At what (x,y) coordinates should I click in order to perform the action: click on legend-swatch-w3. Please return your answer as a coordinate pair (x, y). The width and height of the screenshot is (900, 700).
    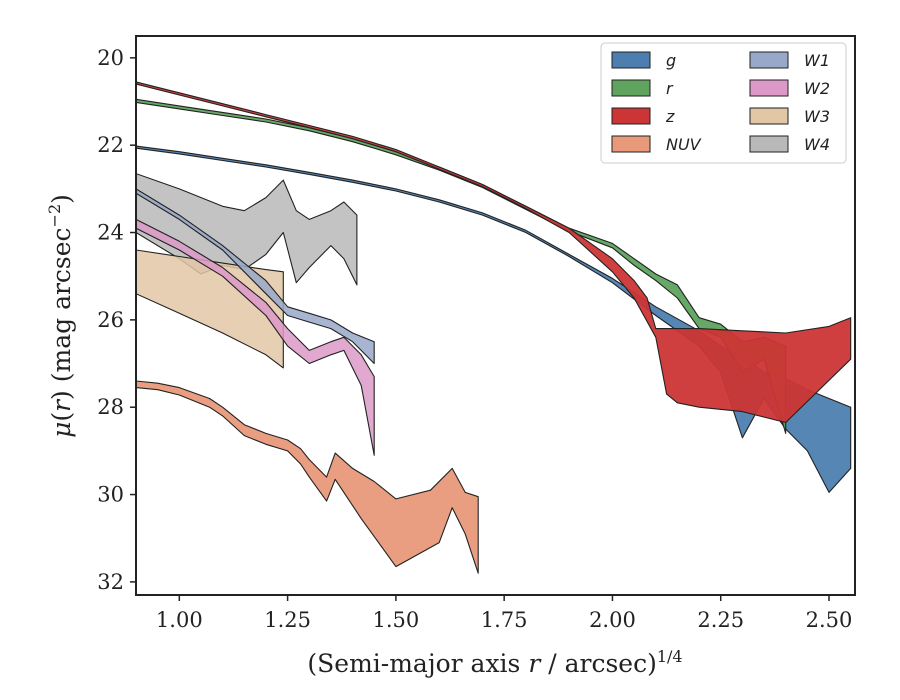
    Looking at the image, I should click on (769, 116).